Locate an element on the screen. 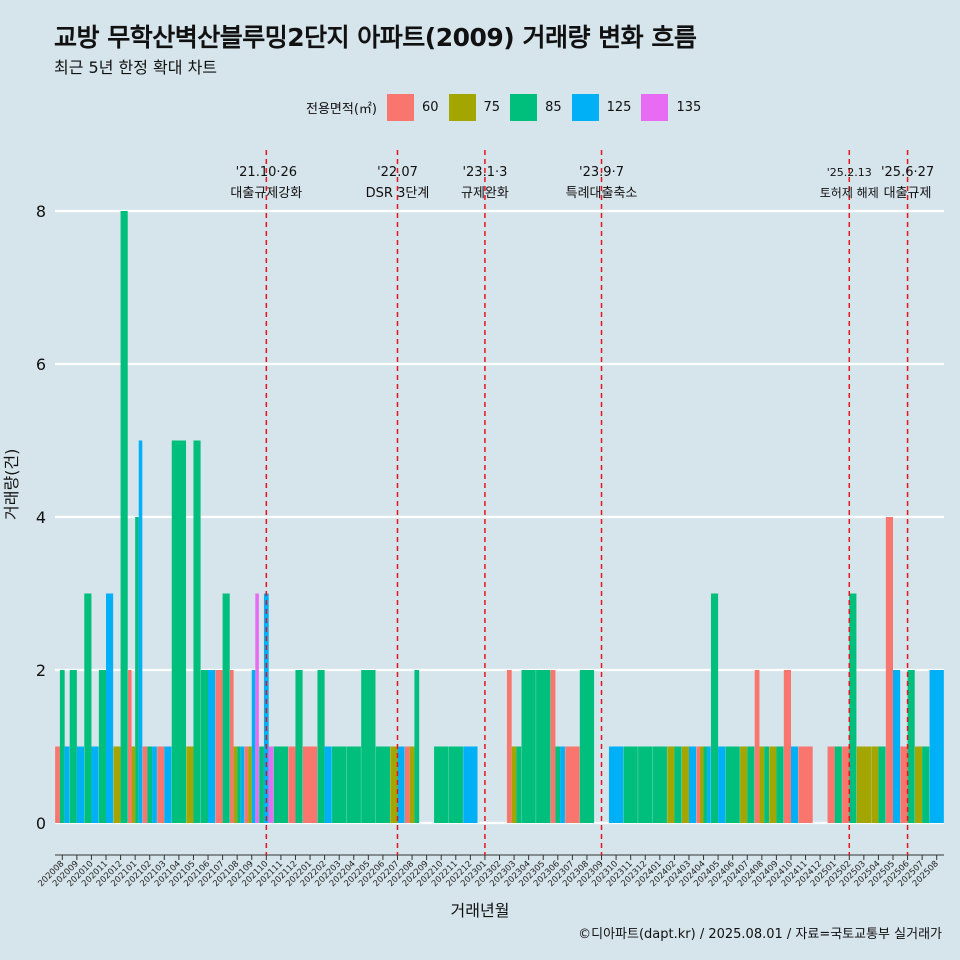  legend-item-85: 85 is located at coordinates (536, 107).